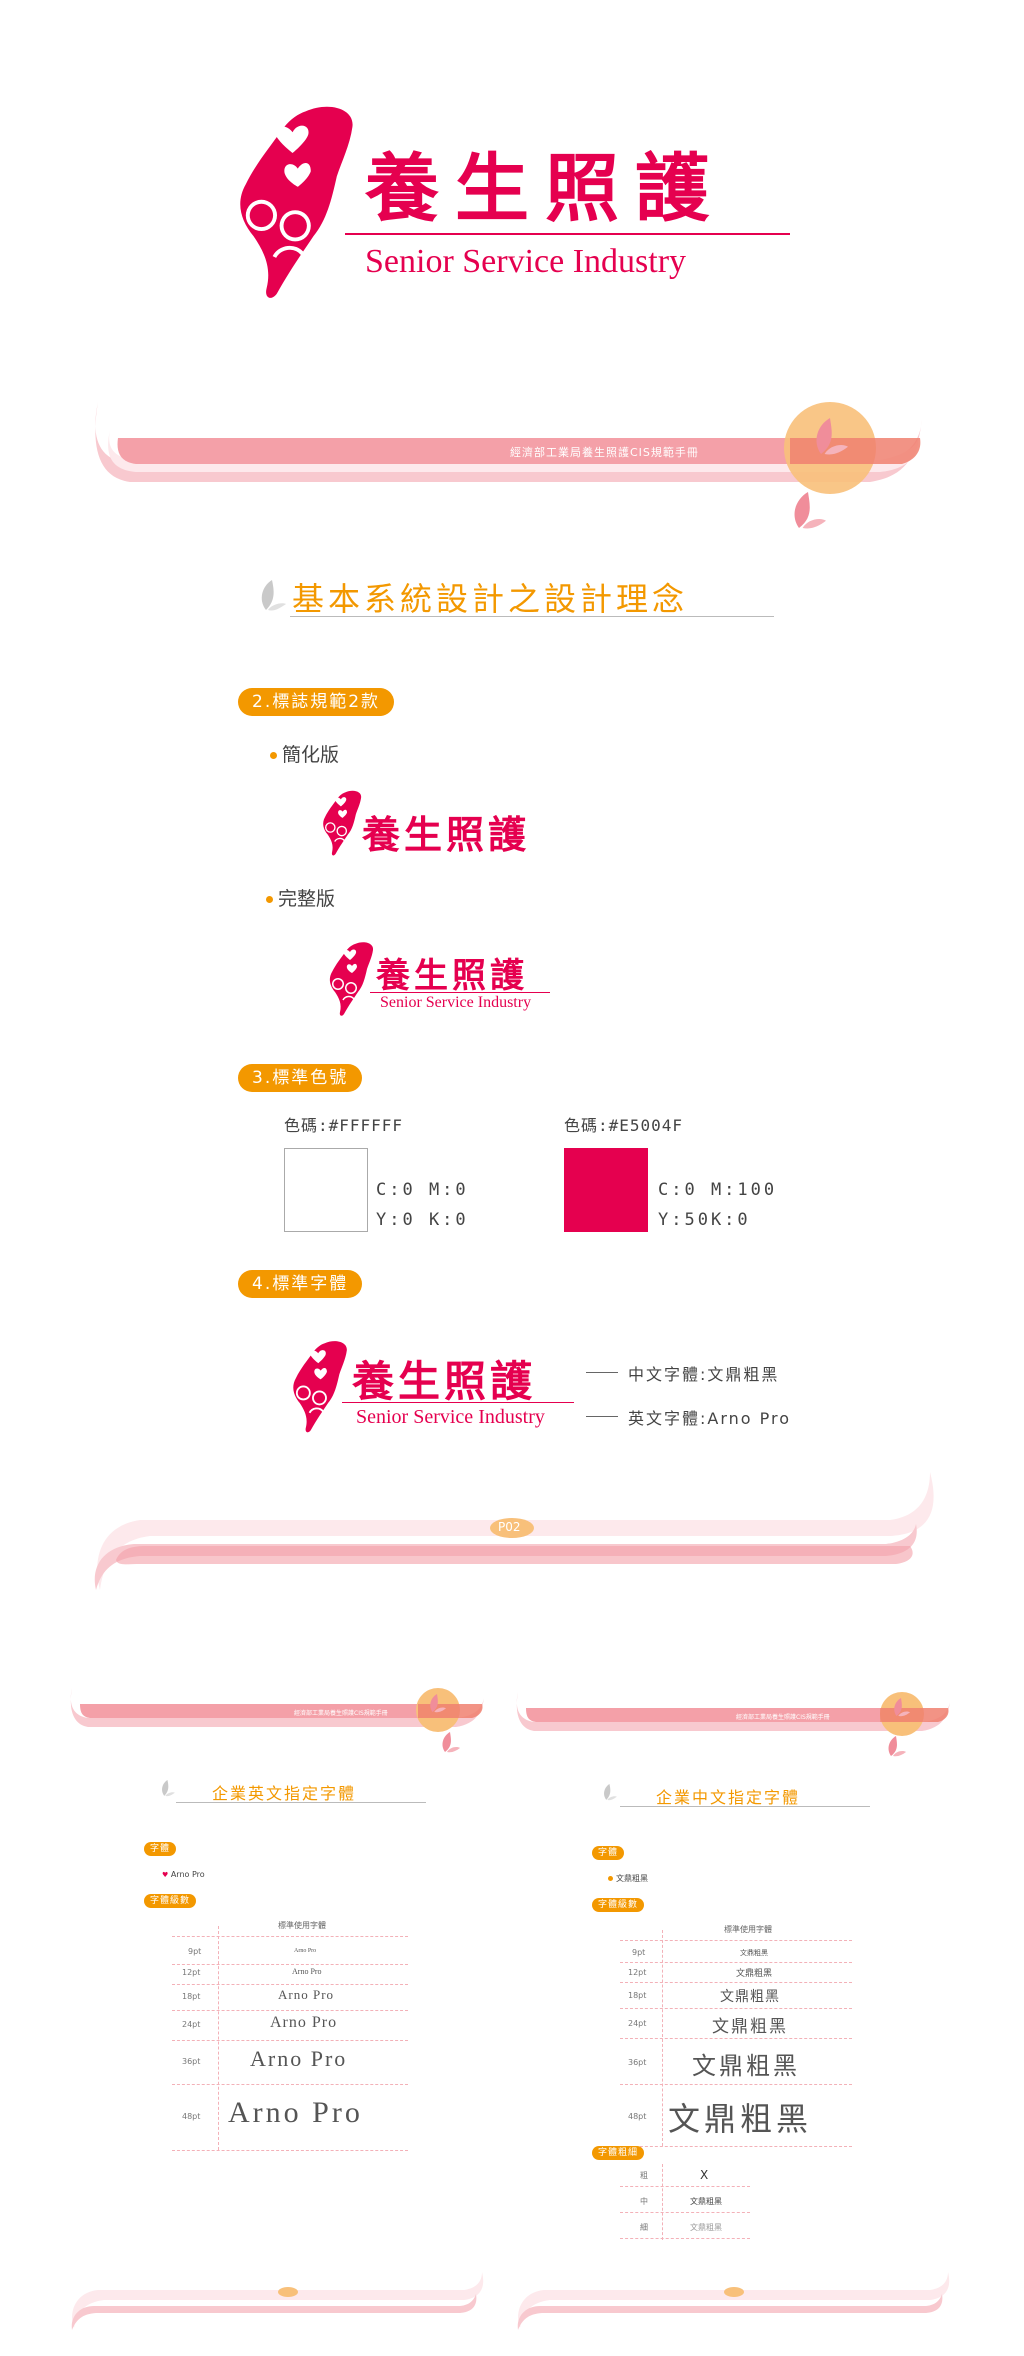 This screenshot has width=1024, height=2356. Describe the element at coordinates (191, 1996) in the screenshot. I see `en-row-size: 18pt` at that location.